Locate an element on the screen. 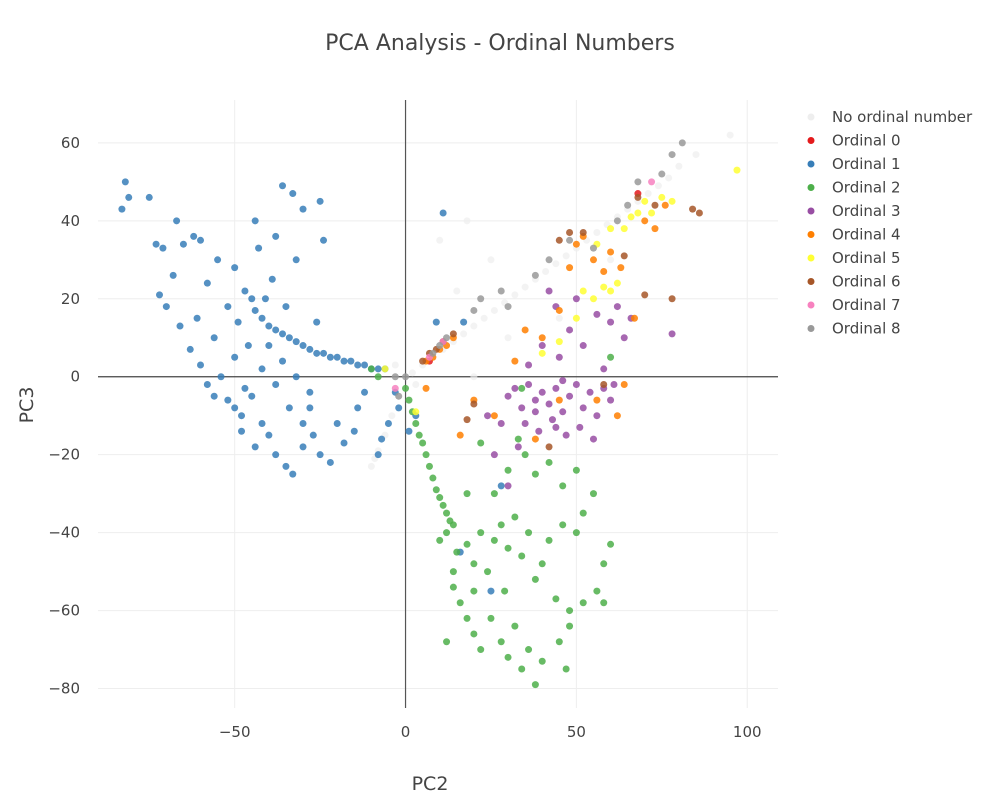 The image size is (1000, 800). legend-label: Ordinal 1 is located at coordinates (866, 164).